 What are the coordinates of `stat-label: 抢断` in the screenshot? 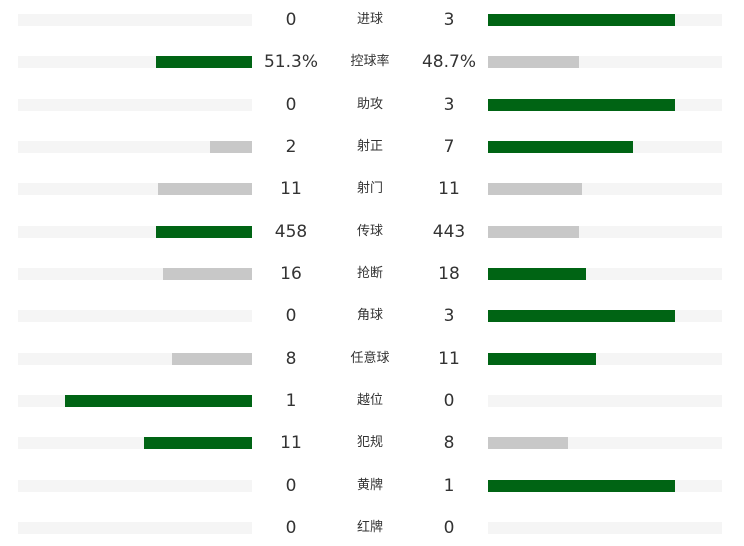 It's located at (369, 273).